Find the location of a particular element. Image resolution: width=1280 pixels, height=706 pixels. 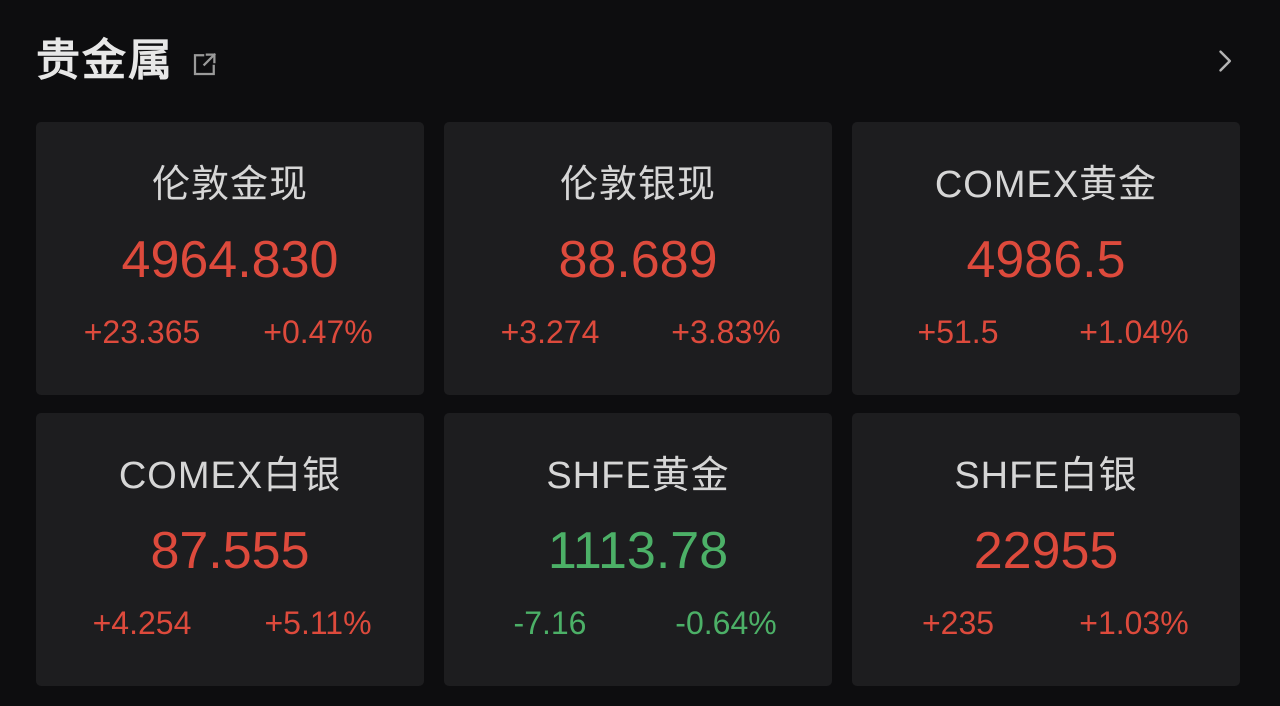

quote-name: COMEX白银 is located at coordinates (230, 476).